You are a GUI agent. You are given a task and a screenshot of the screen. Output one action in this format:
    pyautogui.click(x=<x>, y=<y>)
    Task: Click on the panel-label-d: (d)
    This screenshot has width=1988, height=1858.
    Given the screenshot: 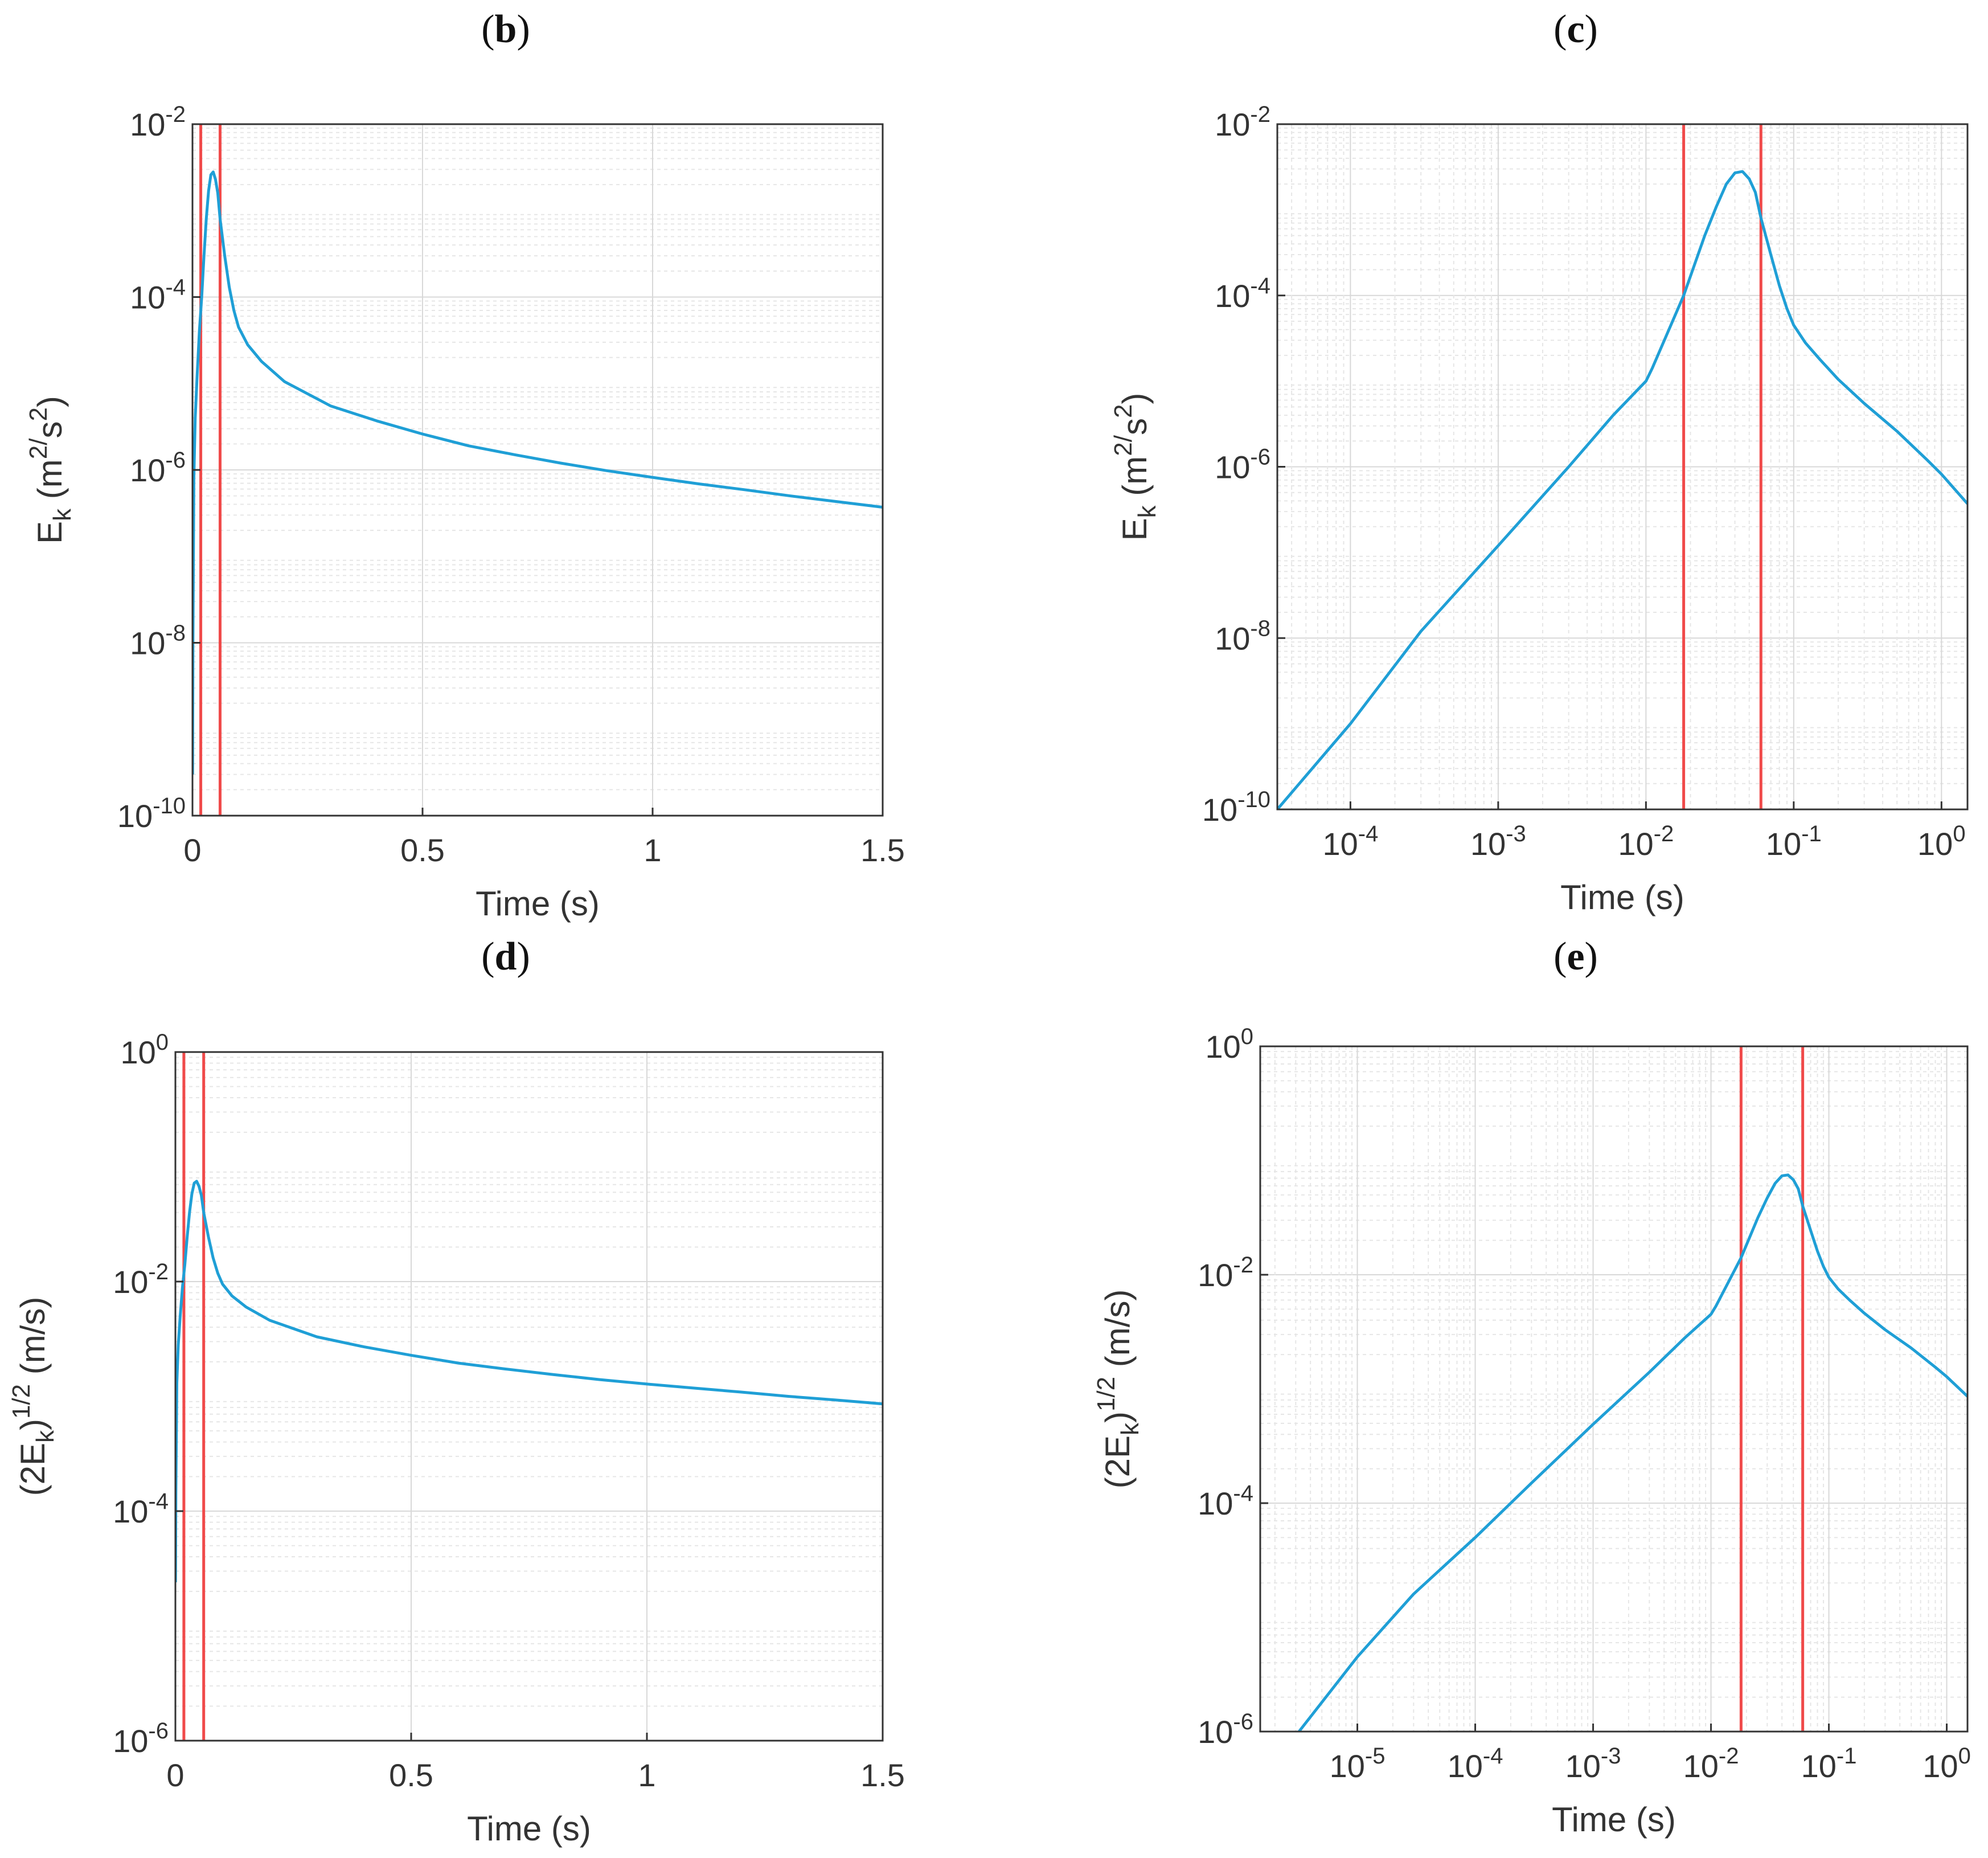 What is the action you would take?
    pyautogui.click(x=505, y=957)
    